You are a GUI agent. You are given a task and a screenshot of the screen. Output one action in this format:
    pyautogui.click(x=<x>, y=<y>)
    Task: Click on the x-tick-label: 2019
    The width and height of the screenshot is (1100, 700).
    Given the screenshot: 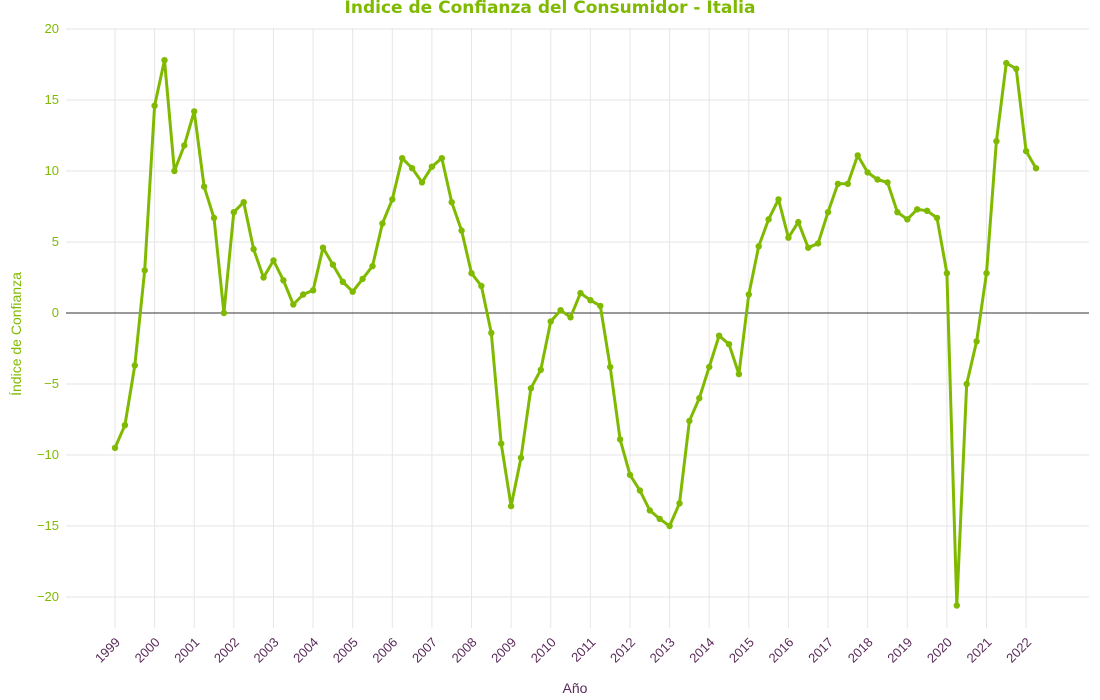 What is the action you would take?
    pyautogui.click(x=899, y=650)
    